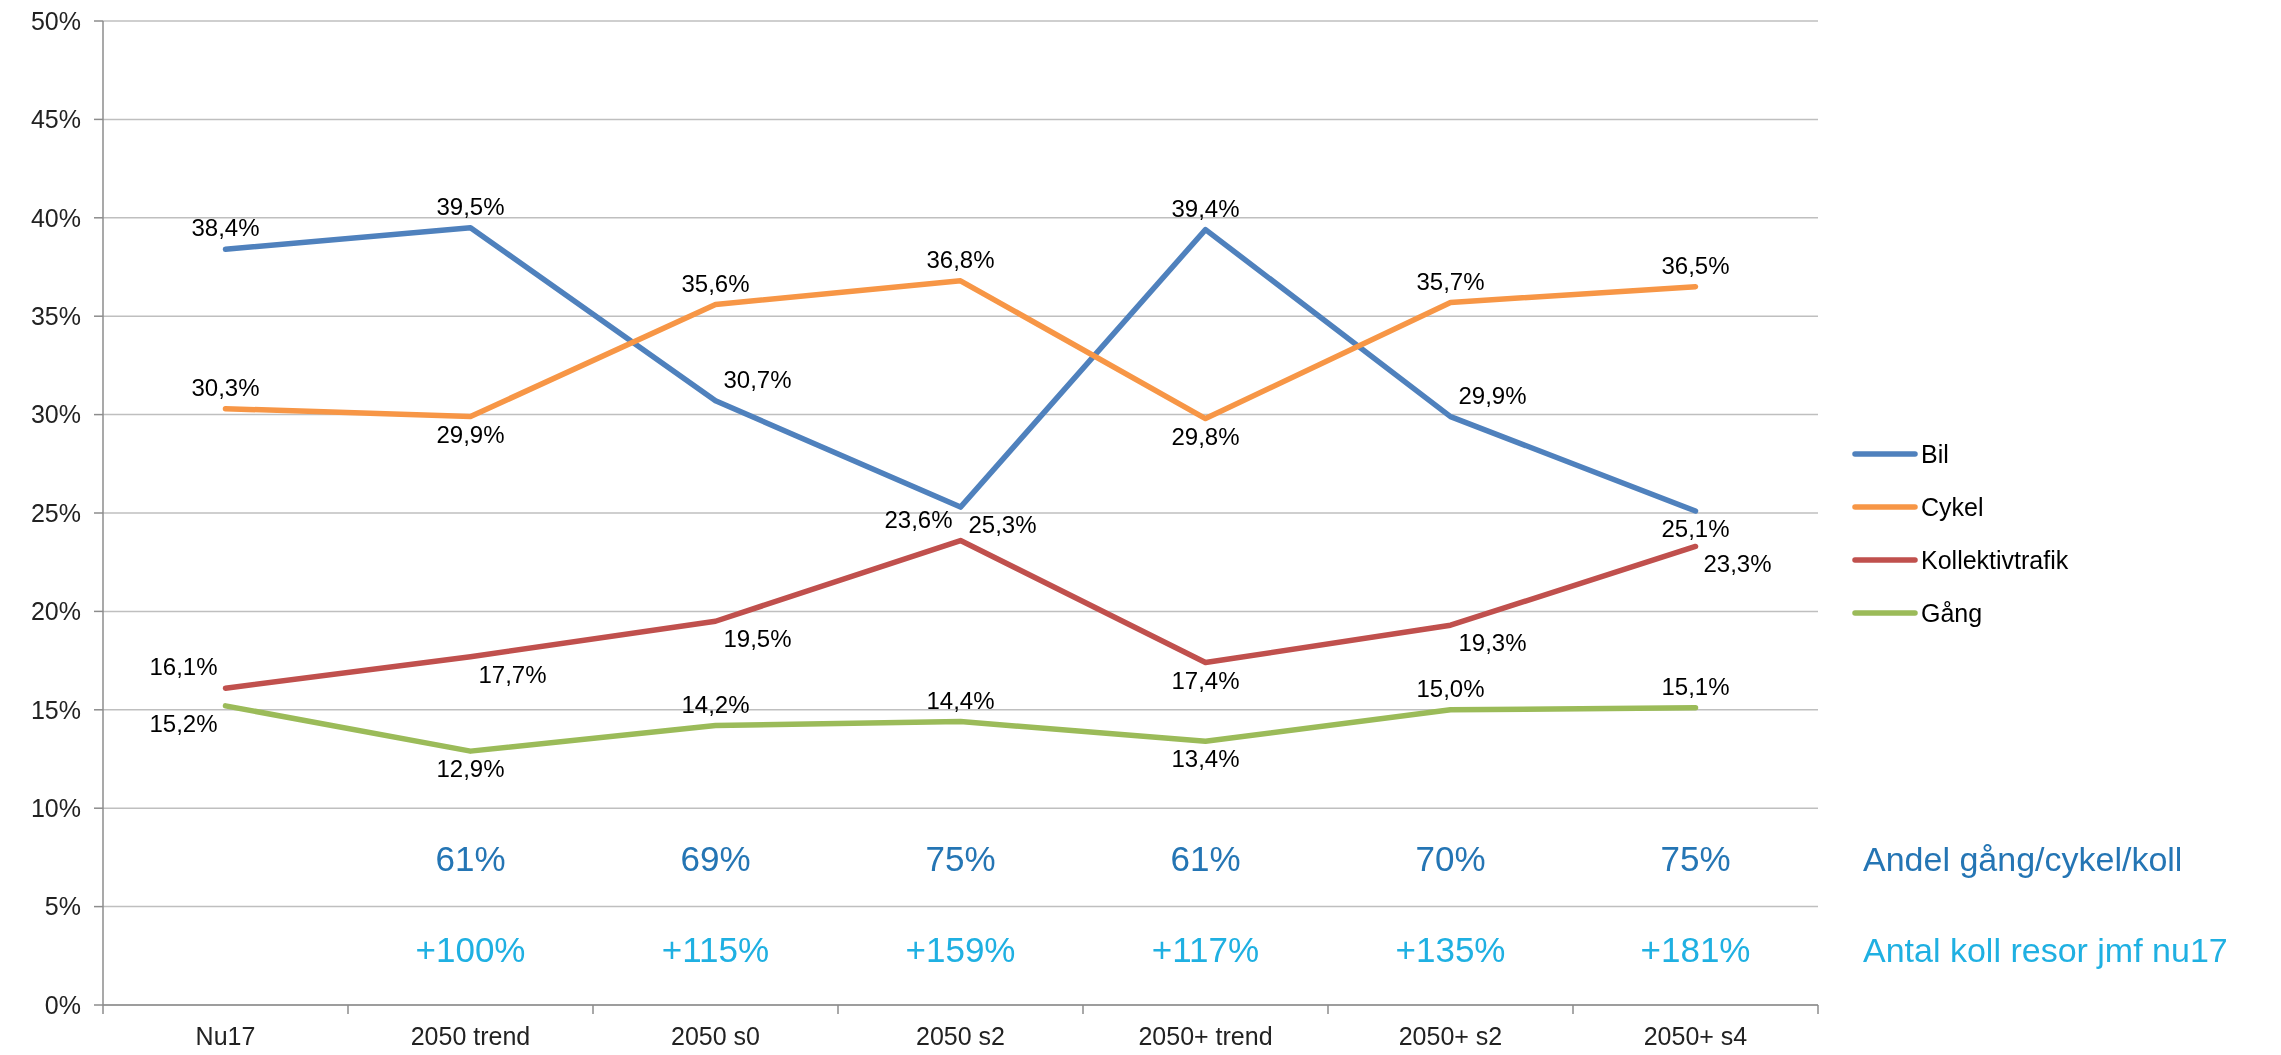 The image size is (2281, 1055). I want to click on annotation: +117%, so click(1205, 950).